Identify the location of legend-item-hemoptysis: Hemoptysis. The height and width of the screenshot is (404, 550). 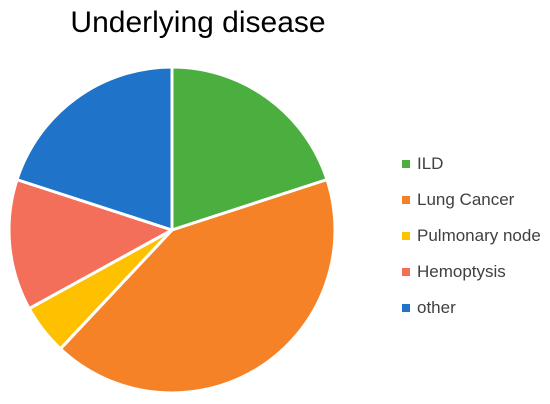
(471, 272).